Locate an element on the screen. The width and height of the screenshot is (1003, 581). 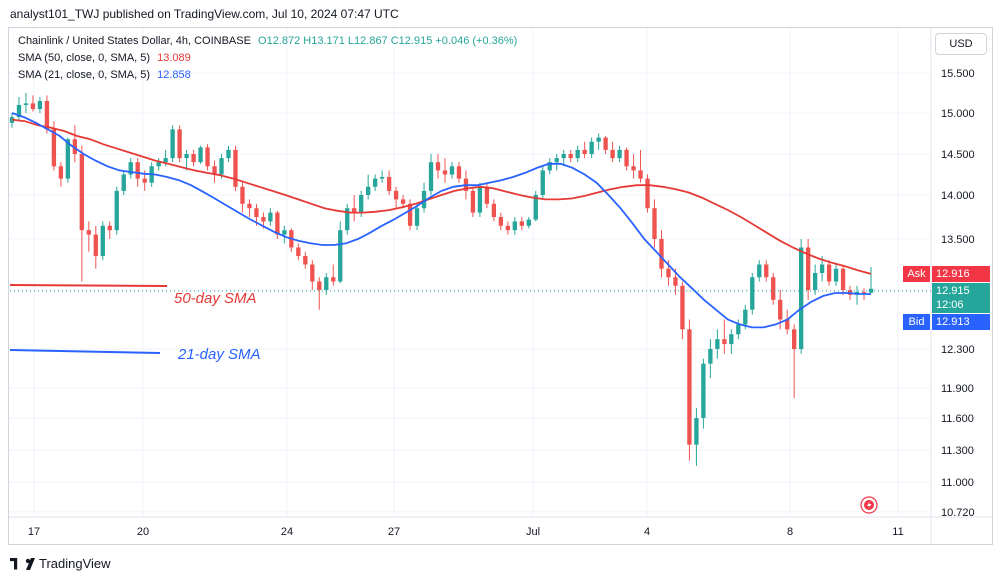
price-tick-label: 11.300 is located at coordinates (957, 451).